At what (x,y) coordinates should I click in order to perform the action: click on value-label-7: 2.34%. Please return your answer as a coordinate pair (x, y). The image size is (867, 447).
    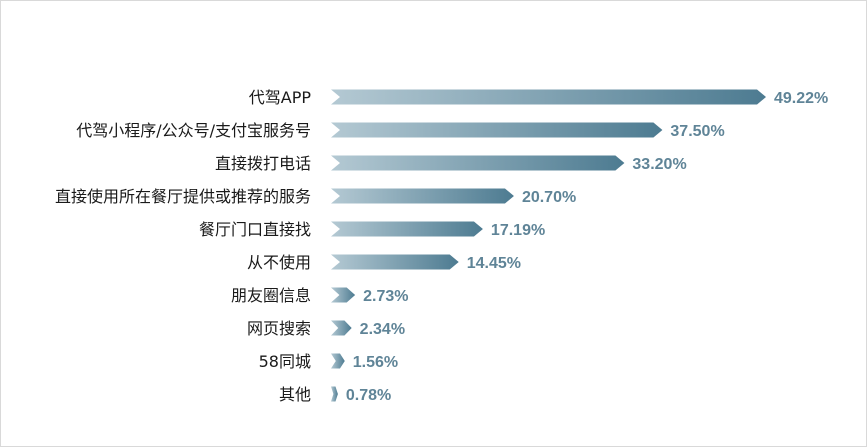
    Looking at the image, I should click on (382, 329).